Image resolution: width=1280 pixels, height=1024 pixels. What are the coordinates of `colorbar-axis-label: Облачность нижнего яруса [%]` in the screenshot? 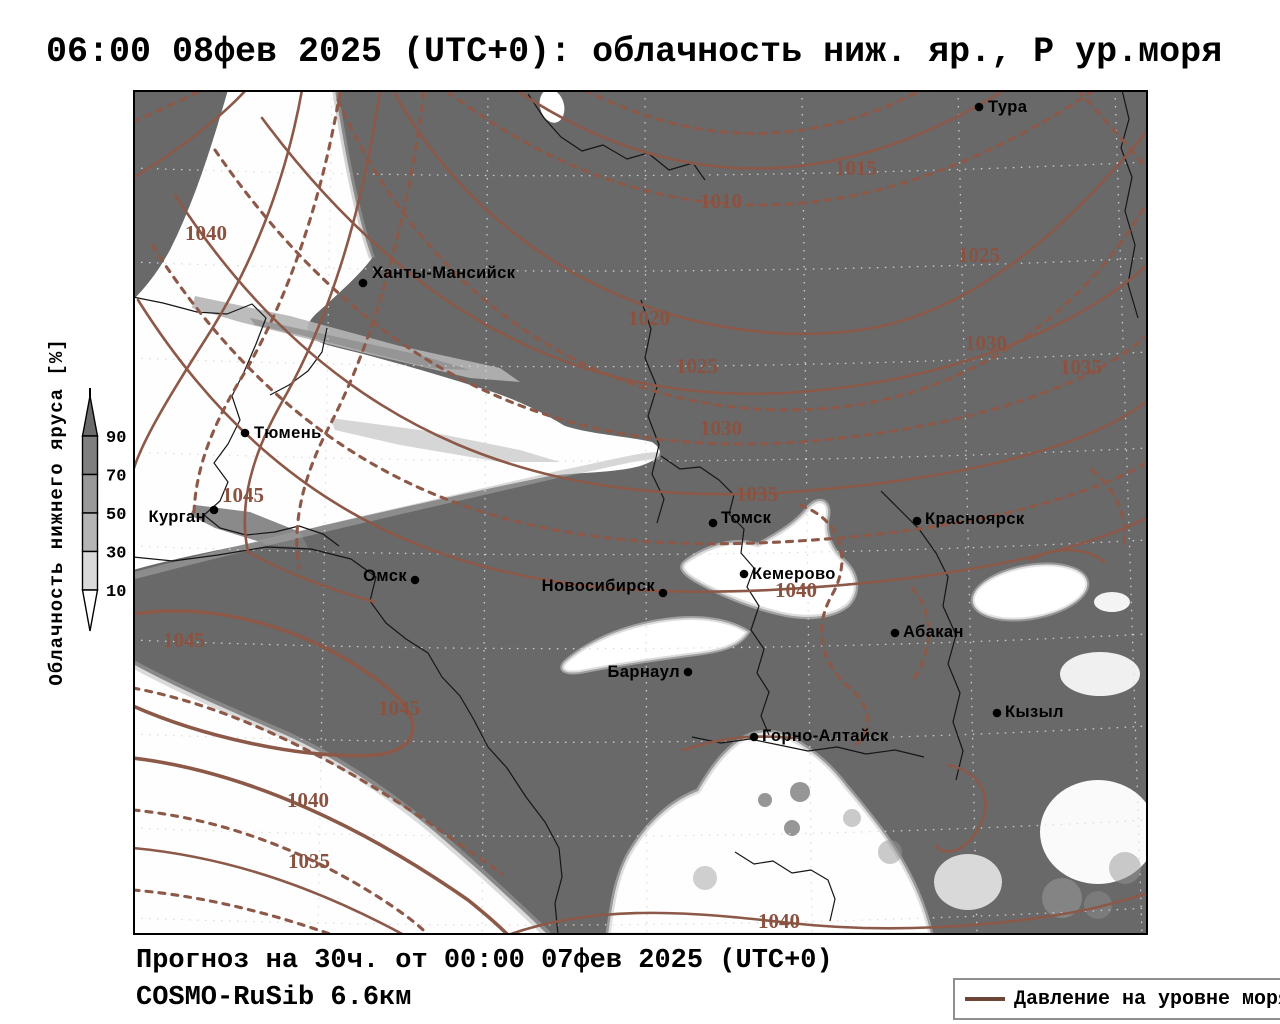 It's located at (57, 512).